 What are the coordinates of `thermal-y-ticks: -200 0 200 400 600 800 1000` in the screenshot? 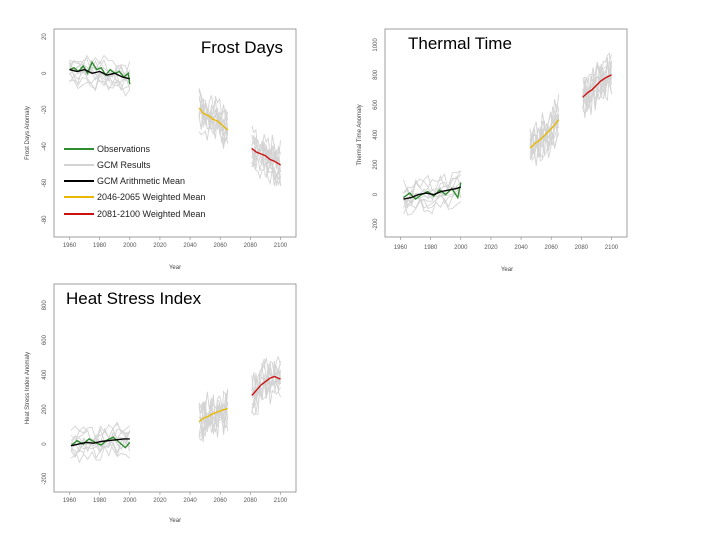 It's located at (376, 134).